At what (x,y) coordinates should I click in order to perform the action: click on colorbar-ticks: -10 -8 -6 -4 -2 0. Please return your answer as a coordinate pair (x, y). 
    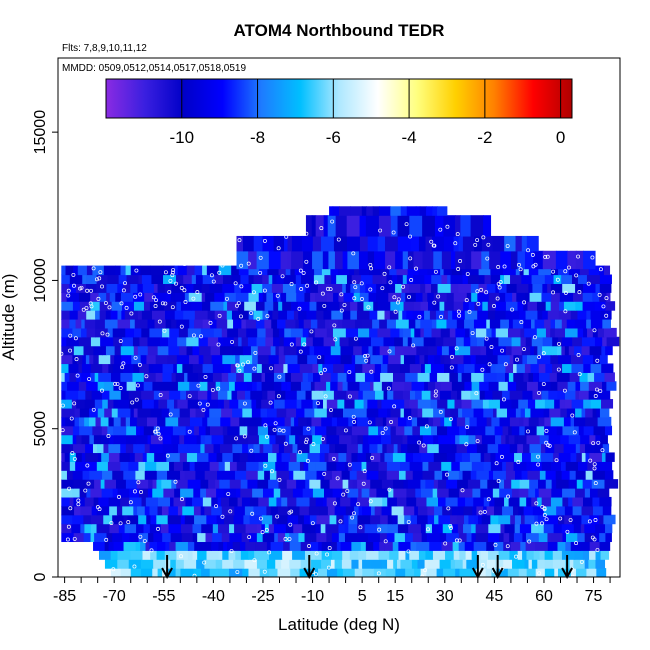
    Looking at the image, I should click on (367, 113).